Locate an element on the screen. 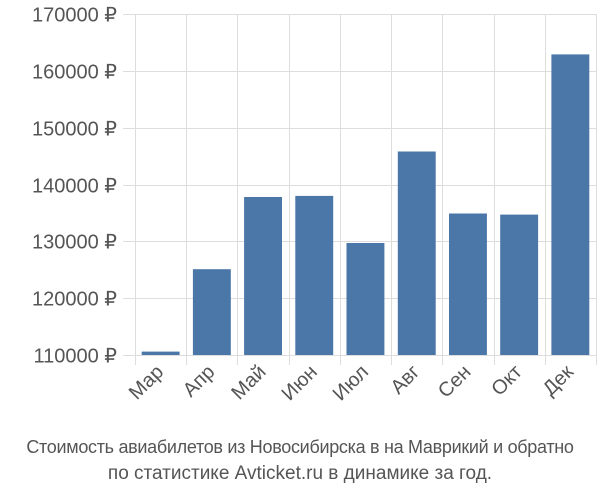 Image resolution: width=600 pixels, height=500 pixels. bar-Мар is located at coordinates (160, 353).